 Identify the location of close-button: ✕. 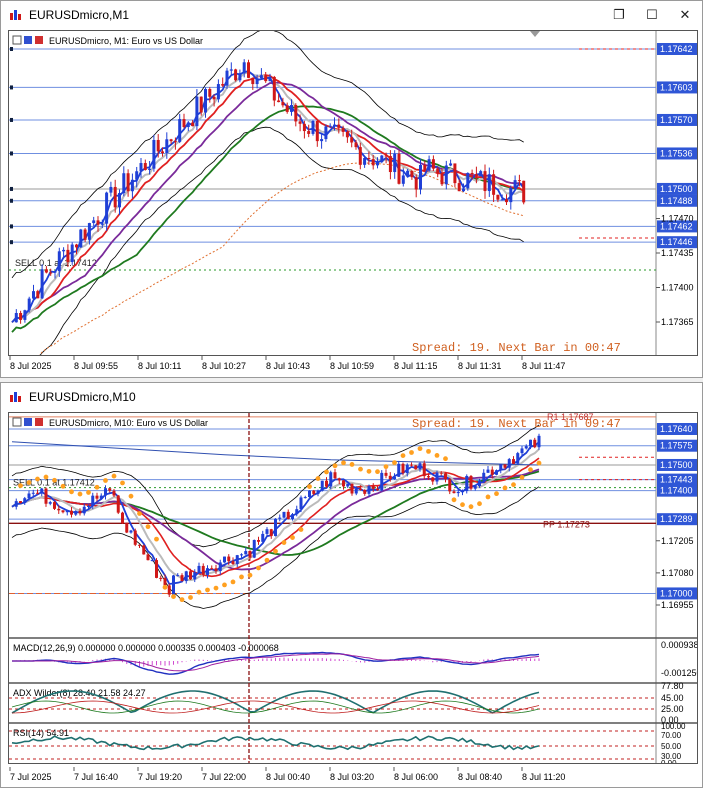
(685, 14).